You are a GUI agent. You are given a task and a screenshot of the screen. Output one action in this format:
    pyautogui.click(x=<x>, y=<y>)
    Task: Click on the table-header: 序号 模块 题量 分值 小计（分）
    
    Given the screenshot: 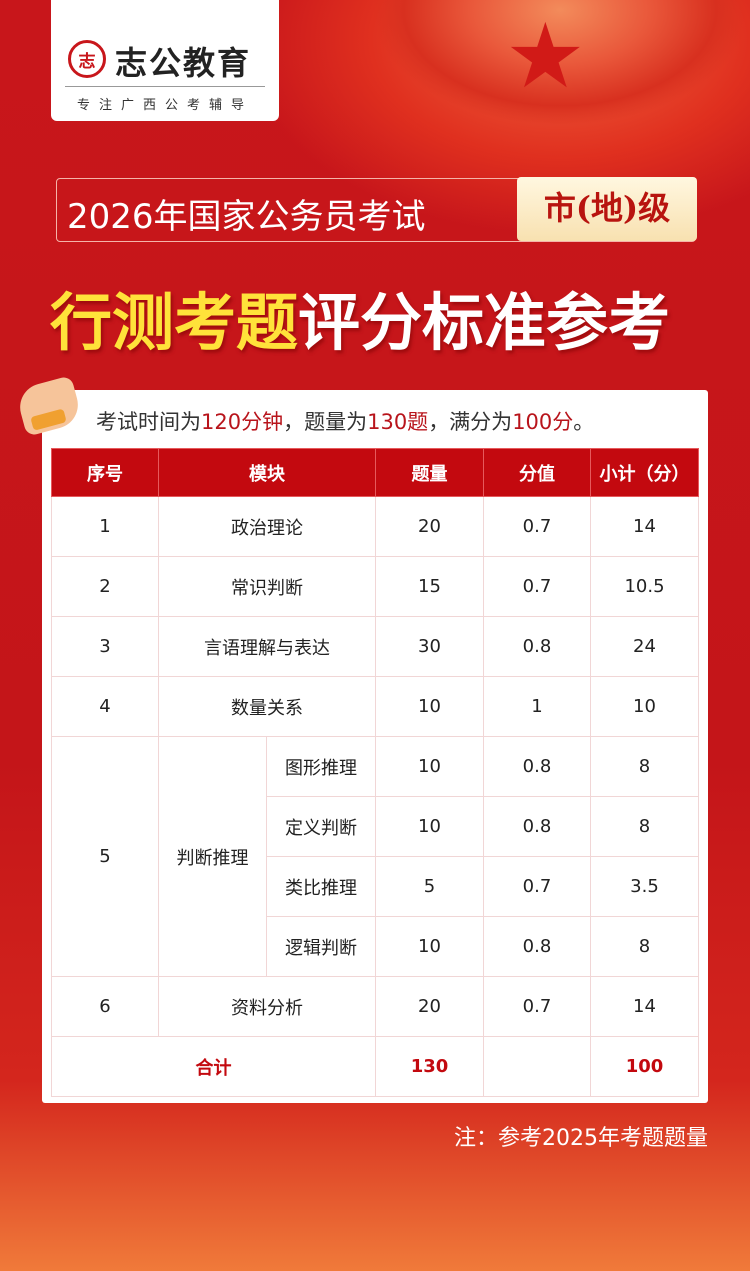 What is the action you would take?
    pyautogui.click(x=375, y=472)
    